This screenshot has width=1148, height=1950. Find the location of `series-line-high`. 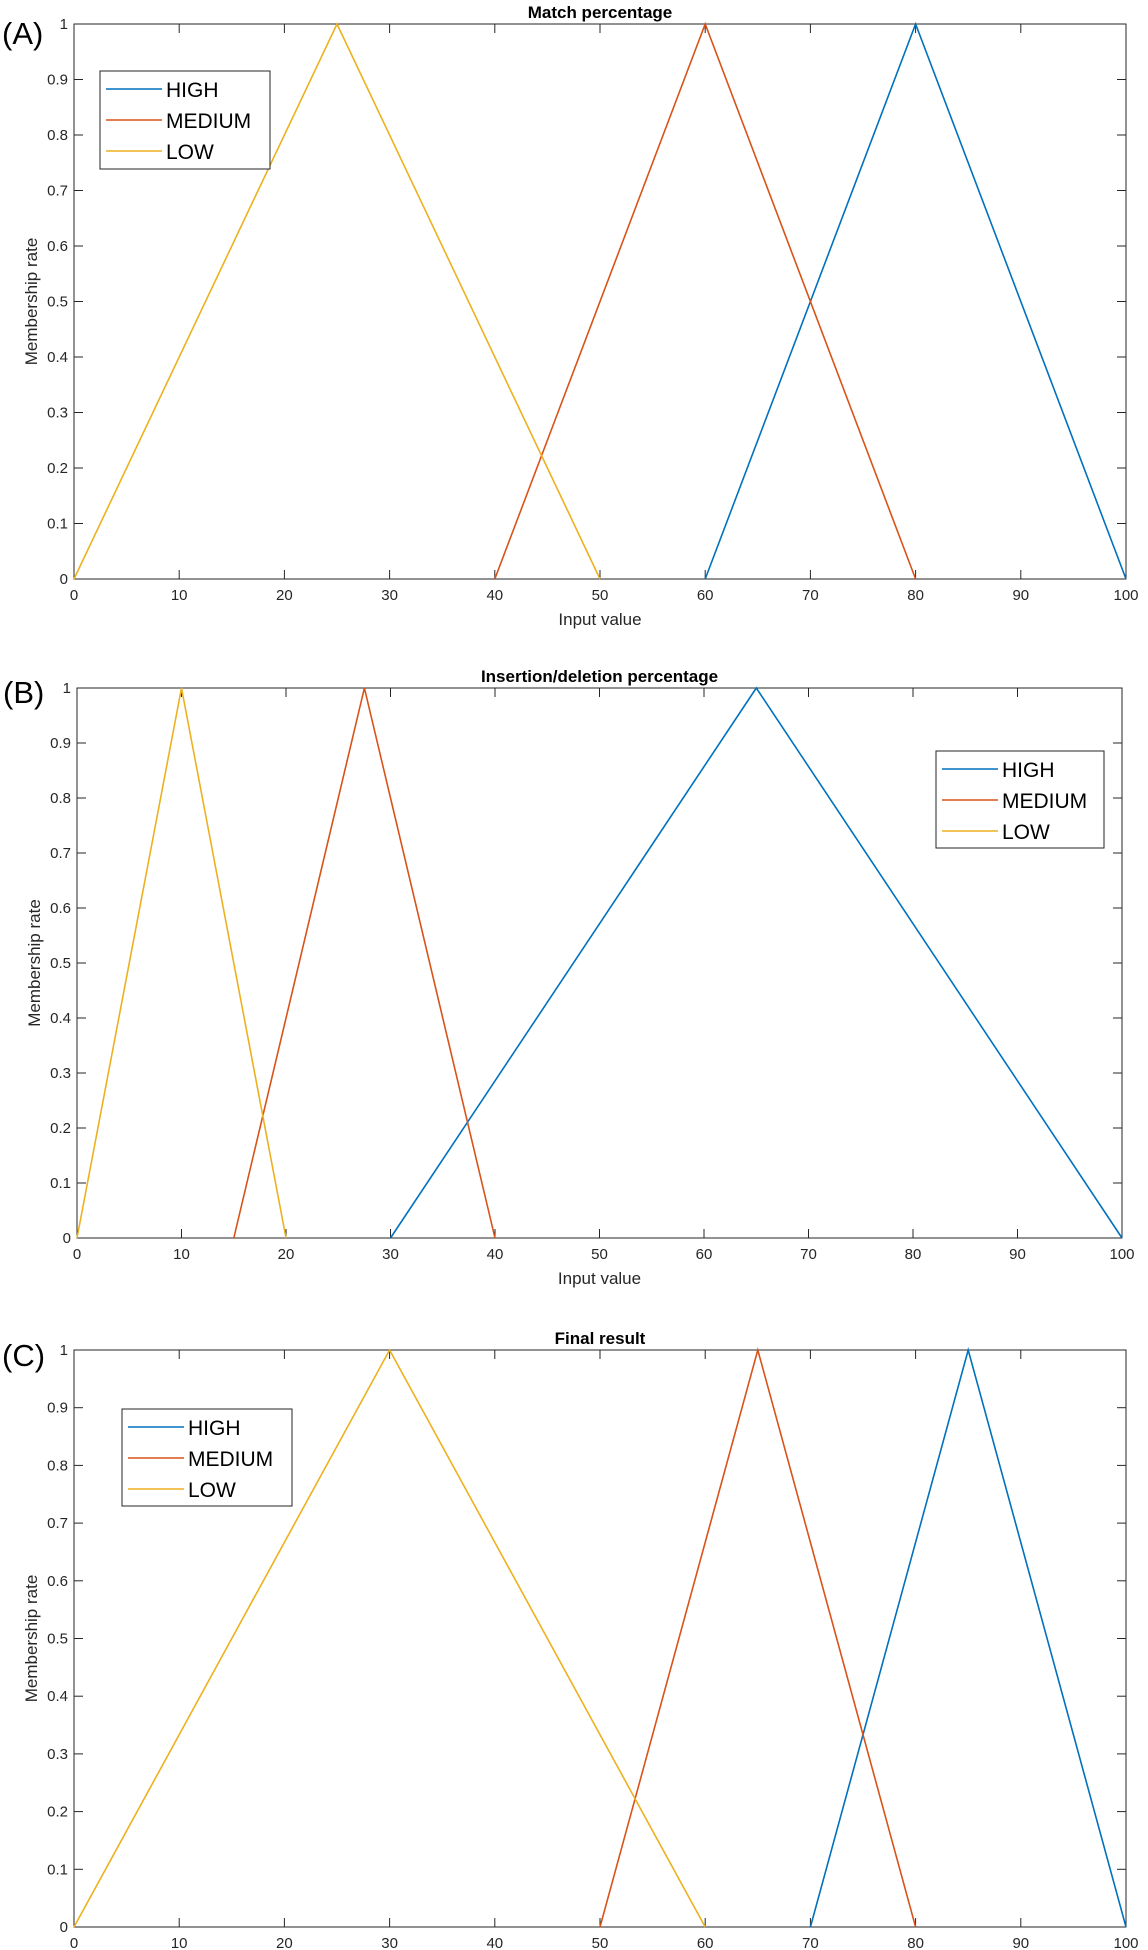

series-line-high is located at coordinates (915, 300).